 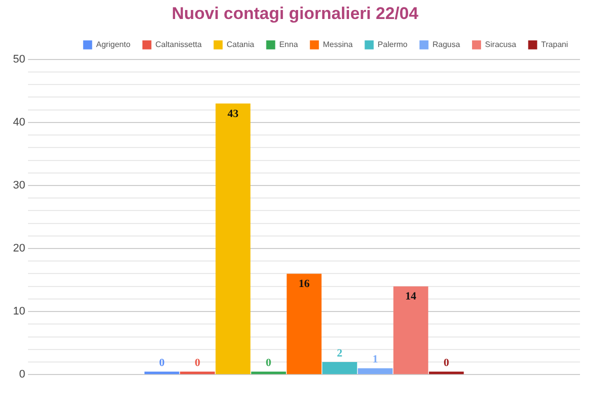 I want to click on y-tick-label: 30, so click(x=19, y=186).